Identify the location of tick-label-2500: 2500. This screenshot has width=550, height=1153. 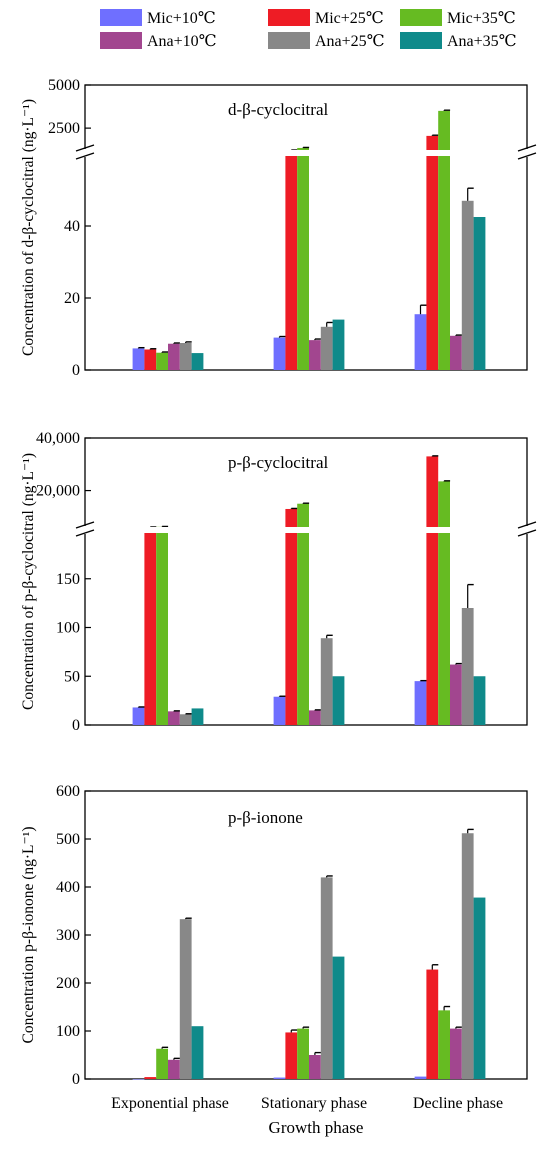
(64, 128).